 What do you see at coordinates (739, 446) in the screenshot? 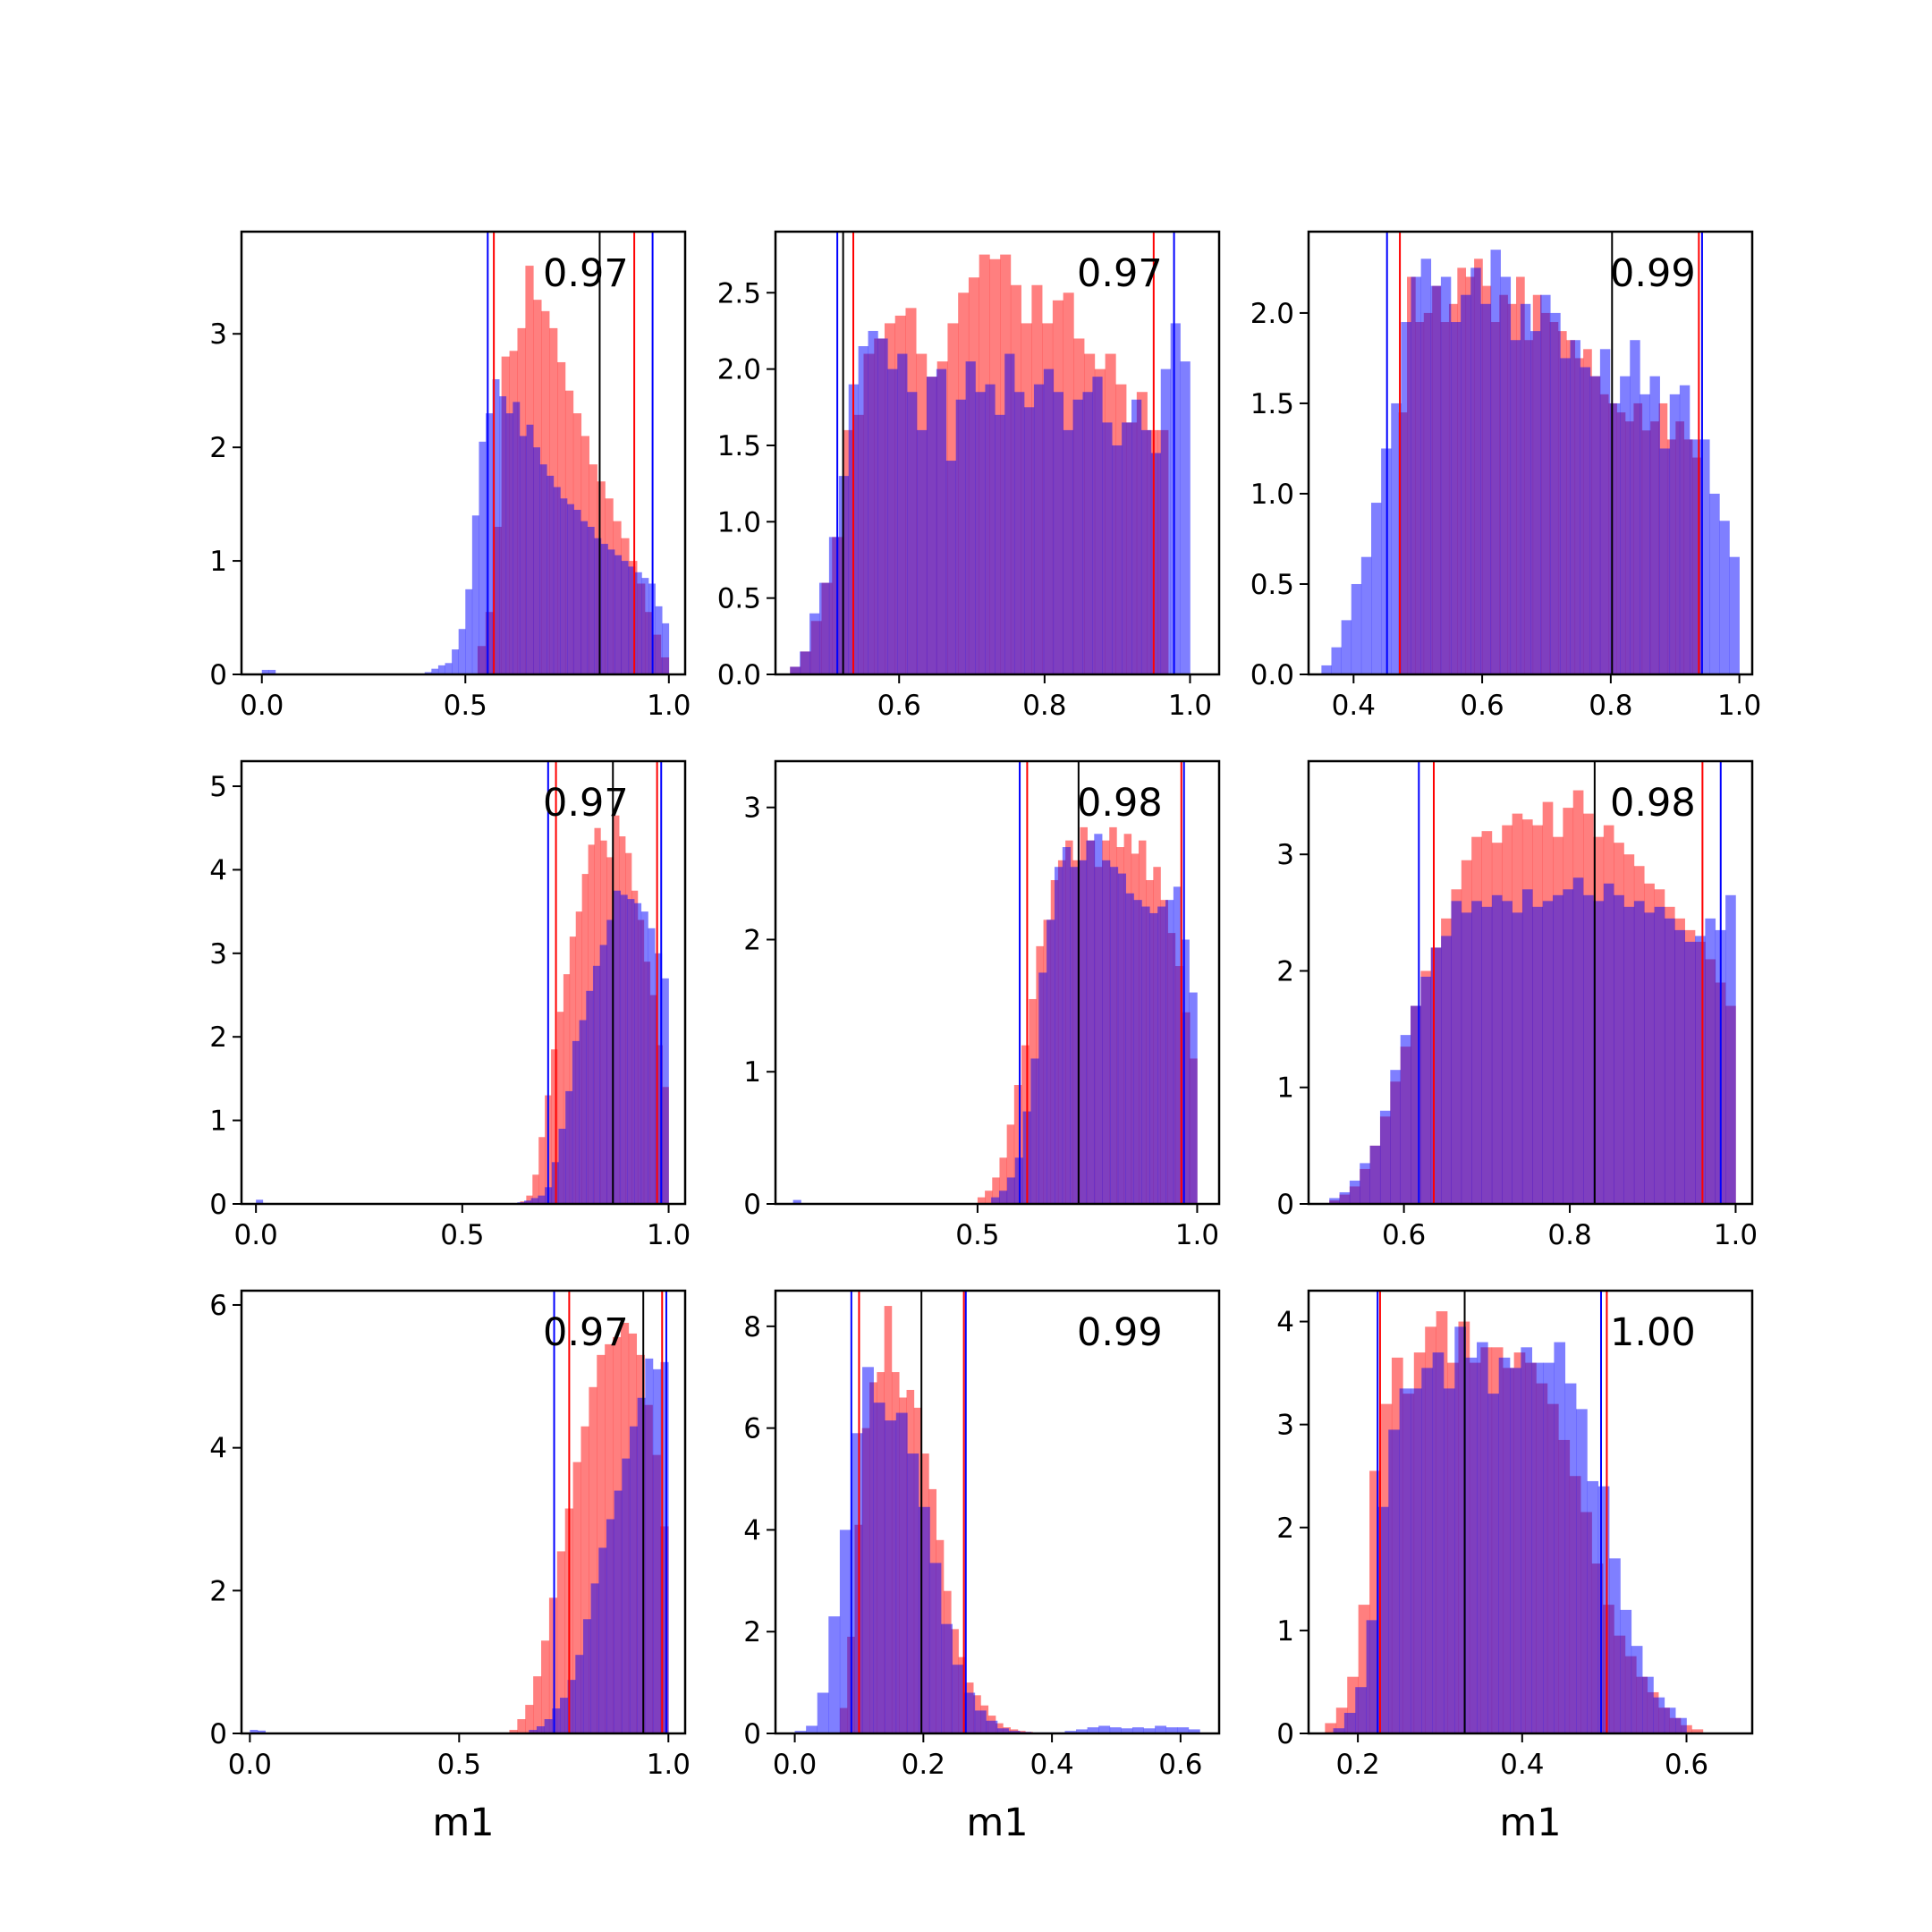
I see `y-tick-label: 1.5` at bounding box center [739, 446].